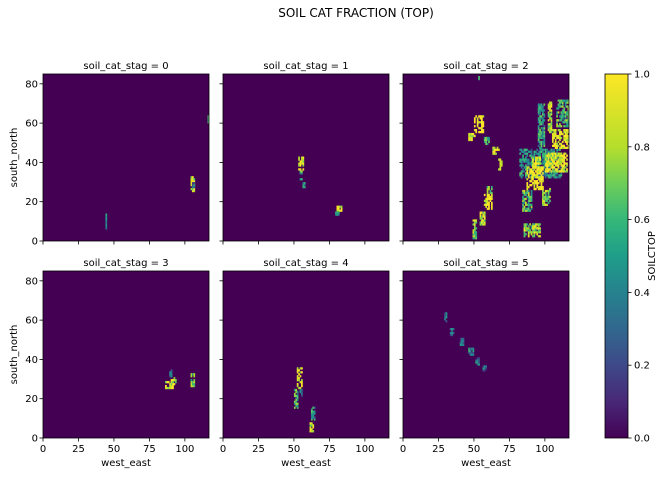  I want to click on x-tick-label: 0, so click(43, 449).